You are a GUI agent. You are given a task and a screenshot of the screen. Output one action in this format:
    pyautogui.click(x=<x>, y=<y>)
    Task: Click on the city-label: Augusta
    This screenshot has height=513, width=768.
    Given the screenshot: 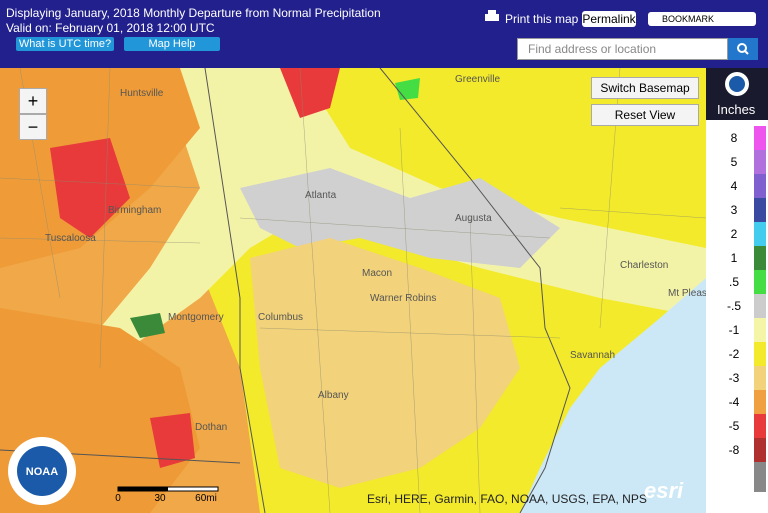 What is the action you would take?
    pyautogui.click(x=473, y=218)
    